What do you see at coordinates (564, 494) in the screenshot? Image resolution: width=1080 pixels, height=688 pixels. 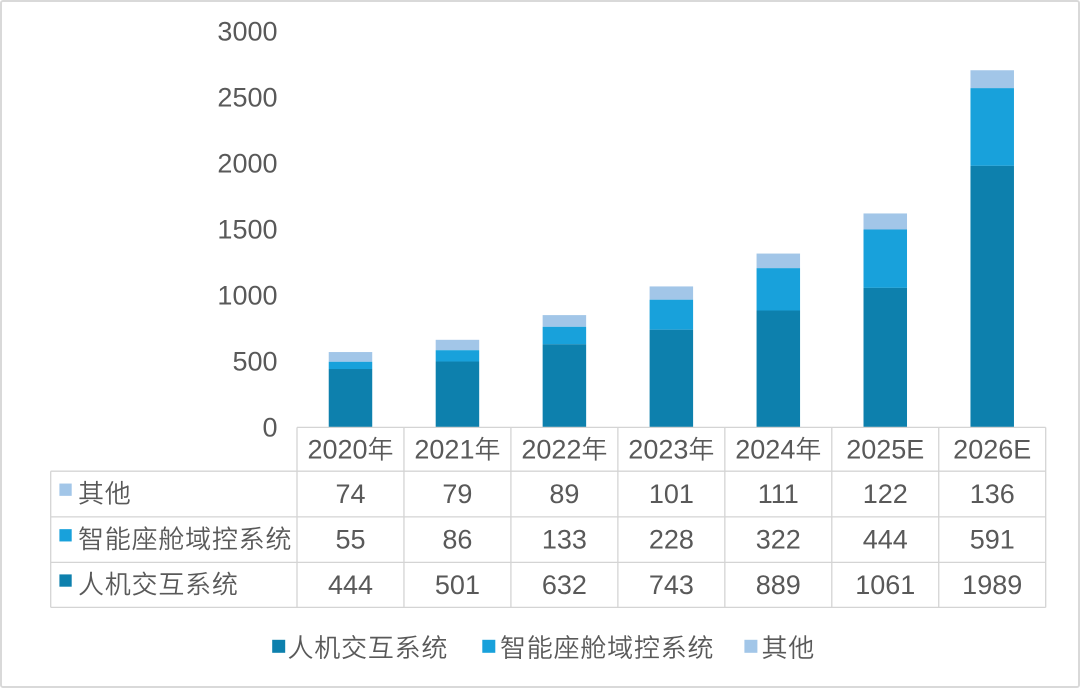 I see `svg-text: 89` at bounding box center [564, 494].